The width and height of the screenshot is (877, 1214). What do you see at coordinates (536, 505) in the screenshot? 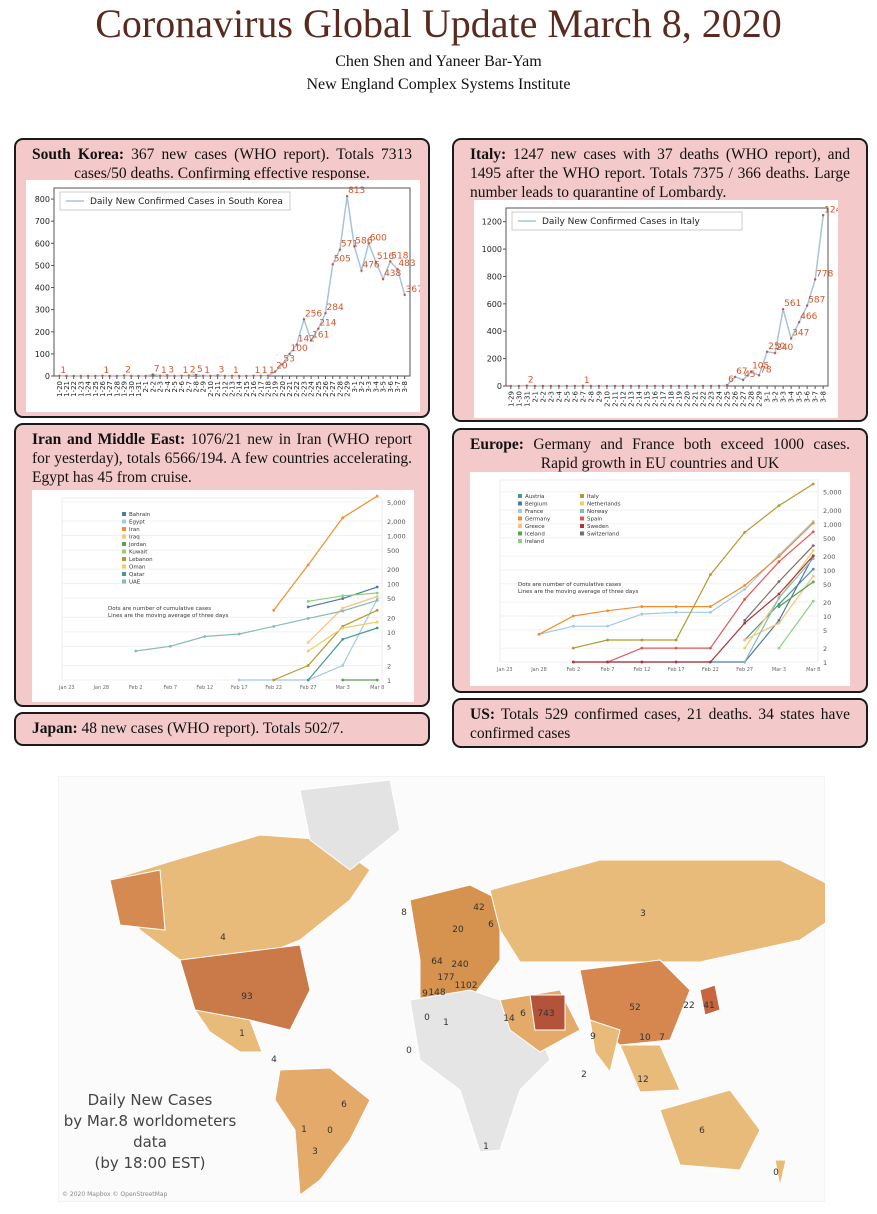
I see `legend-label: Belgium` at bounding box center [536, 505].